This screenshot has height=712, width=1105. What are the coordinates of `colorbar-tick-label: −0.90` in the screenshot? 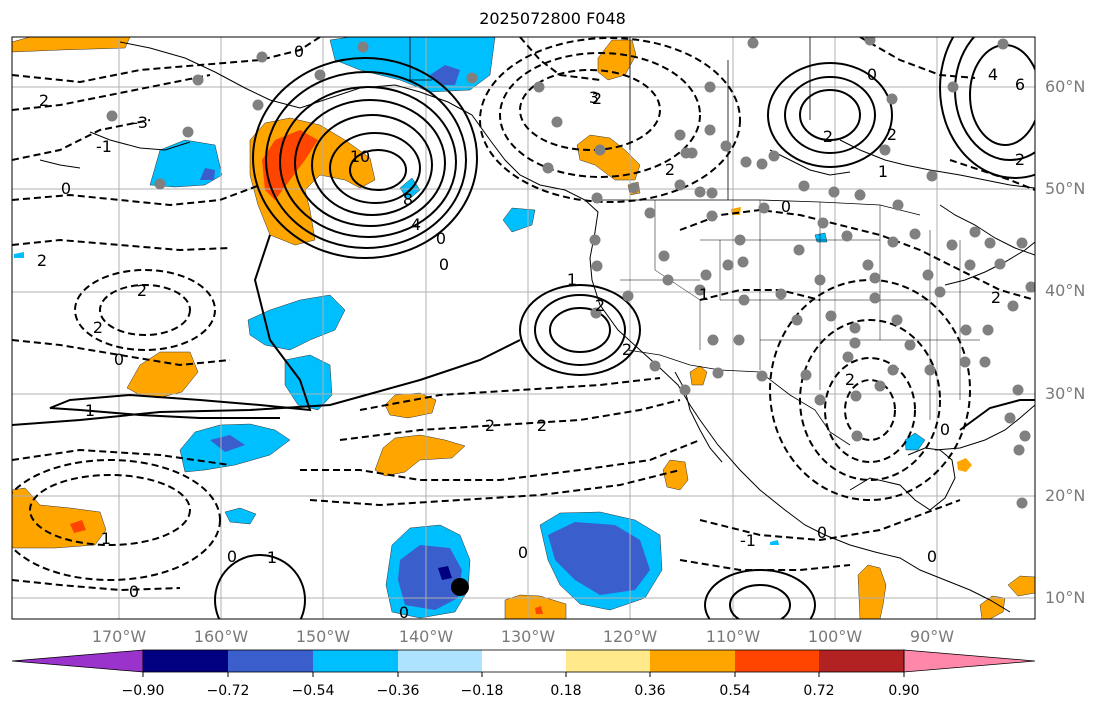 It's located at (143, 691).